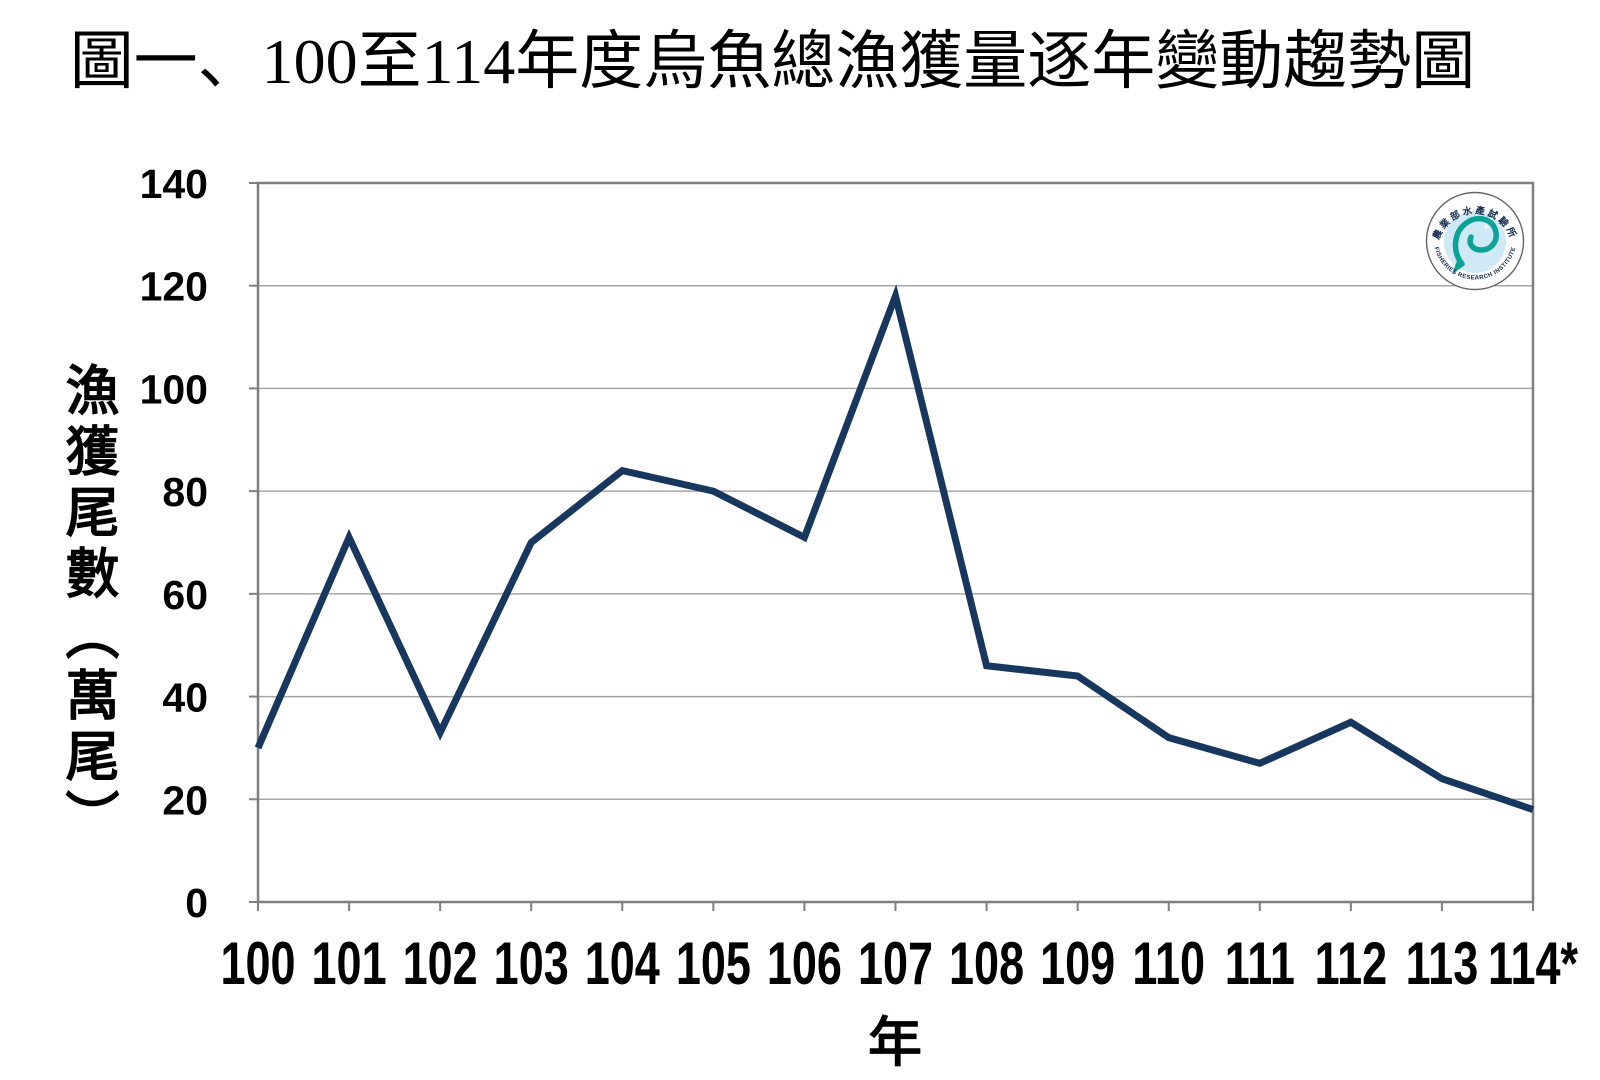 The width and height of the screenshot is (1600, 1080). Describe the element at coordinates (185, 595) in the screenshot. I see `y-tick-label: 60` at that location.